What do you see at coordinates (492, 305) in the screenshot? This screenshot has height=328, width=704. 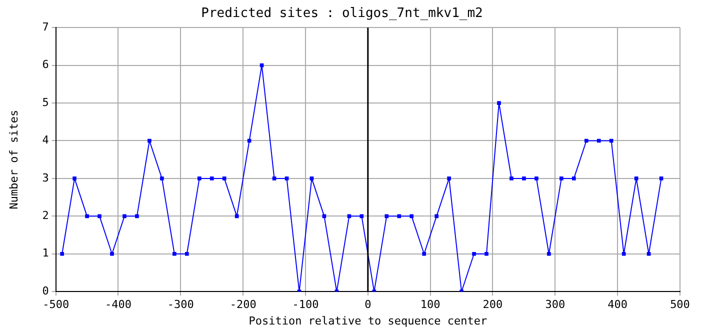 I see `x-tick-label: 200` at bounding box center [492, 305].